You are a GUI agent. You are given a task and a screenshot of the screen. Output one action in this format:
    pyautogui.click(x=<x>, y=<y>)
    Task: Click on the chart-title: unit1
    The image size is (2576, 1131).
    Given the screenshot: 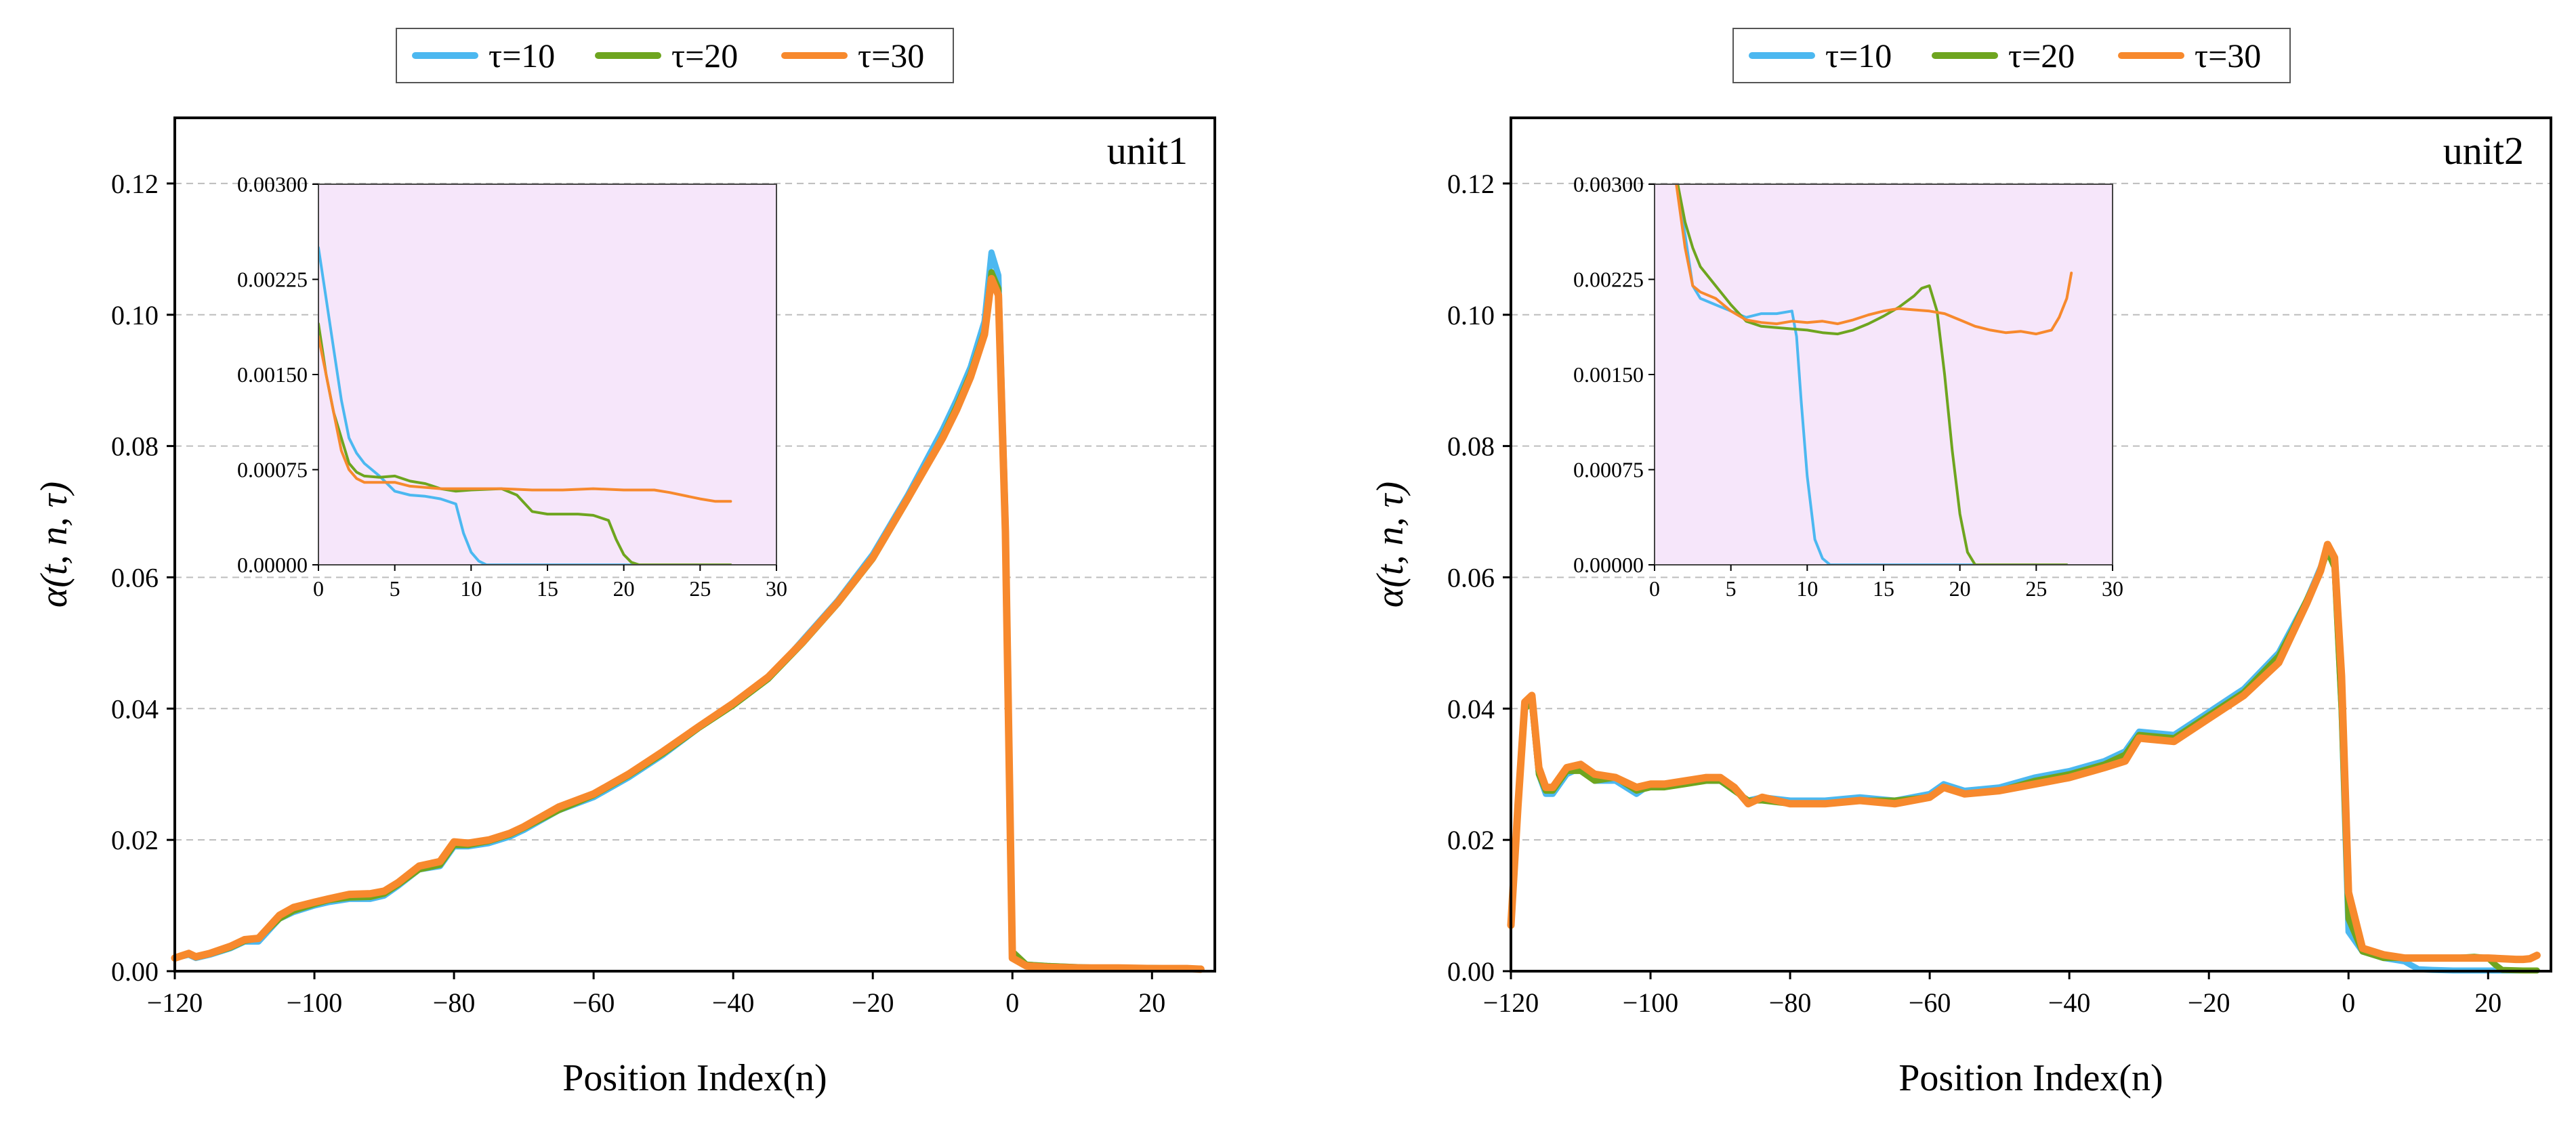 What is the action you would take?
    pyautogui.click(x=1147, y=151)
    